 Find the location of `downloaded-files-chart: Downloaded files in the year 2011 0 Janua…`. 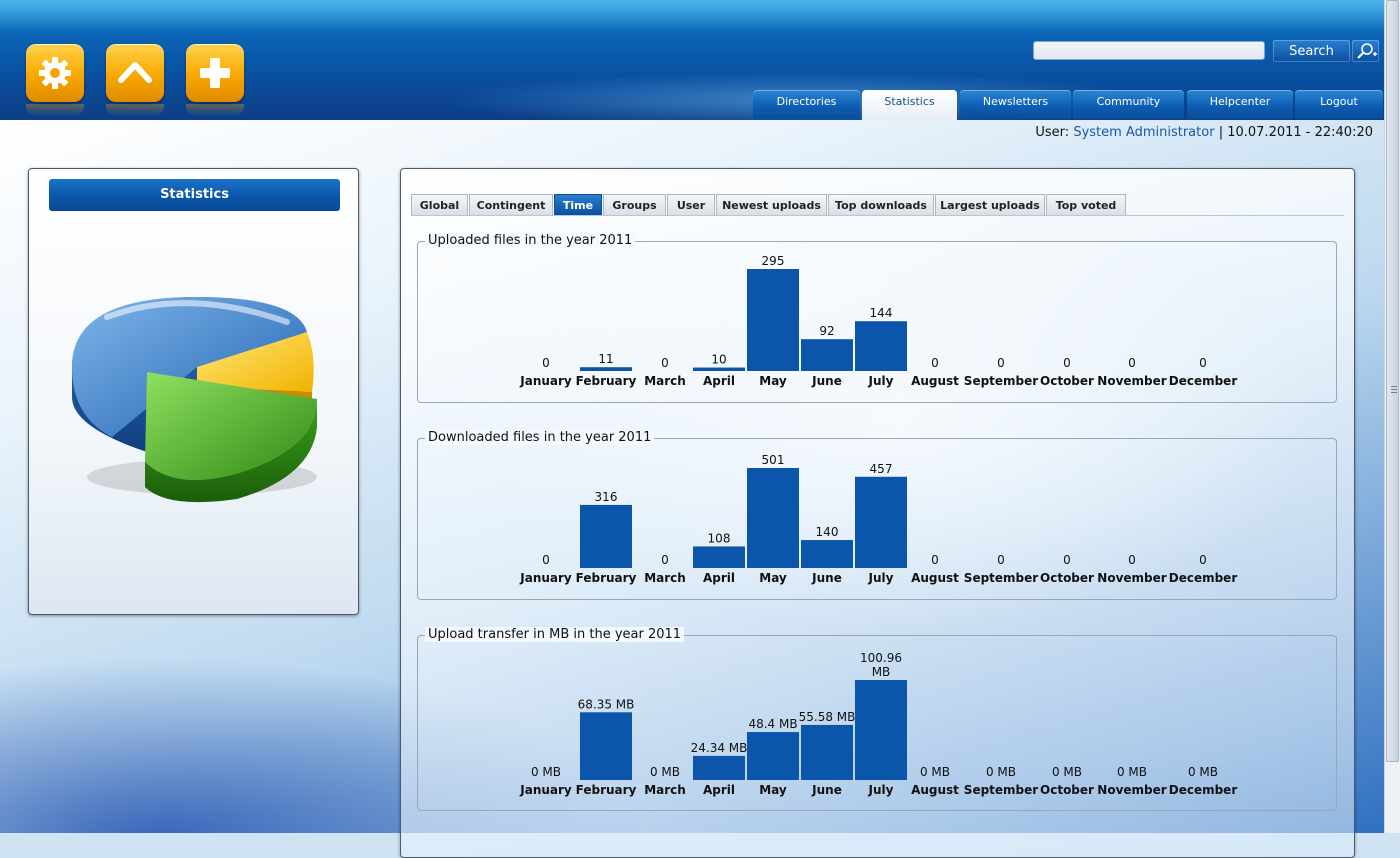

downloaded-files-chart: Downloaded files in the year 2011 0 Janua… is located at coordinates (877, 515).